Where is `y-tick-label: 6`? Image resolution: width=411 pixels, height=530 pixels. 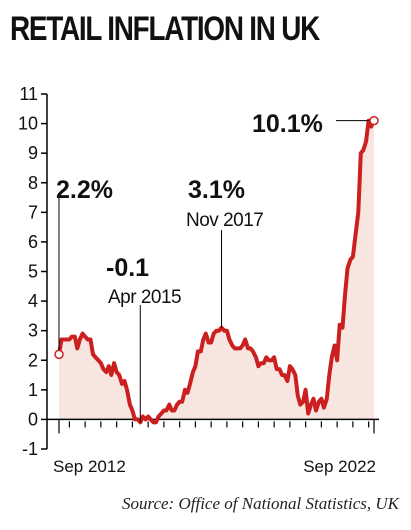
y-tick-label: 6 is located at coordinates (33, 242).